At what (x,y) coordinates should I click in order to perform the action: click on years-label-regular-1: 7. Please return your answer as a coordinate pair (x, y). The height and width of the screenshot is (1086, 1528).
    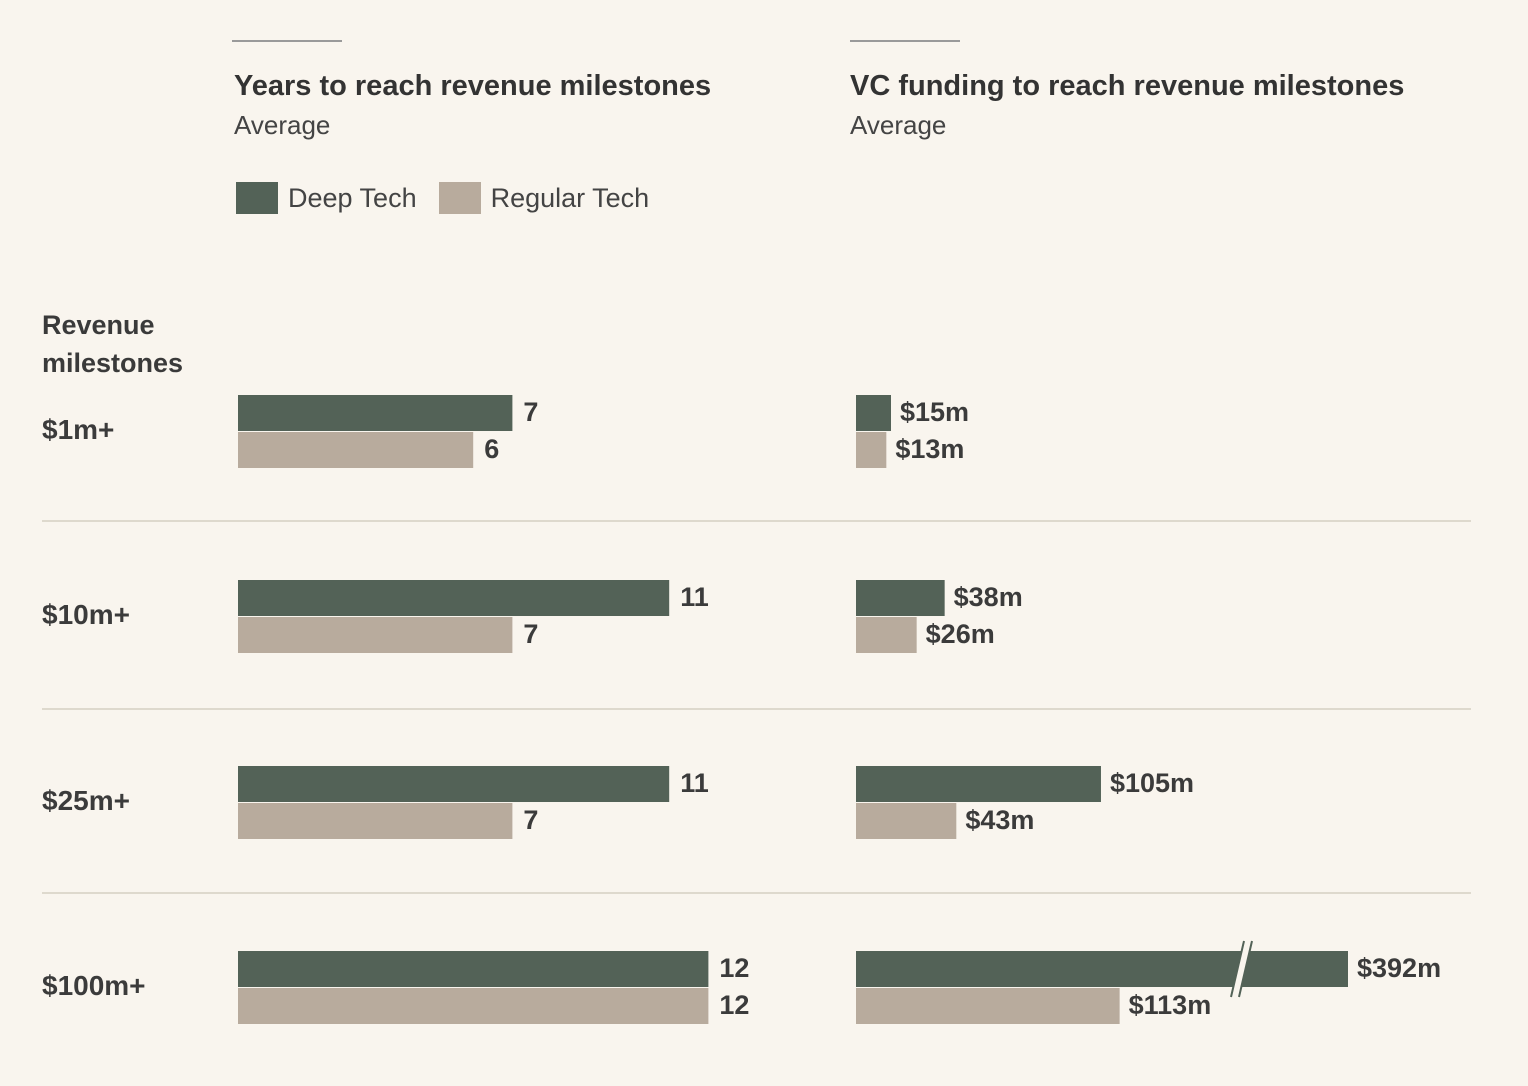
    Looking at the image, I should click on (530, 634).